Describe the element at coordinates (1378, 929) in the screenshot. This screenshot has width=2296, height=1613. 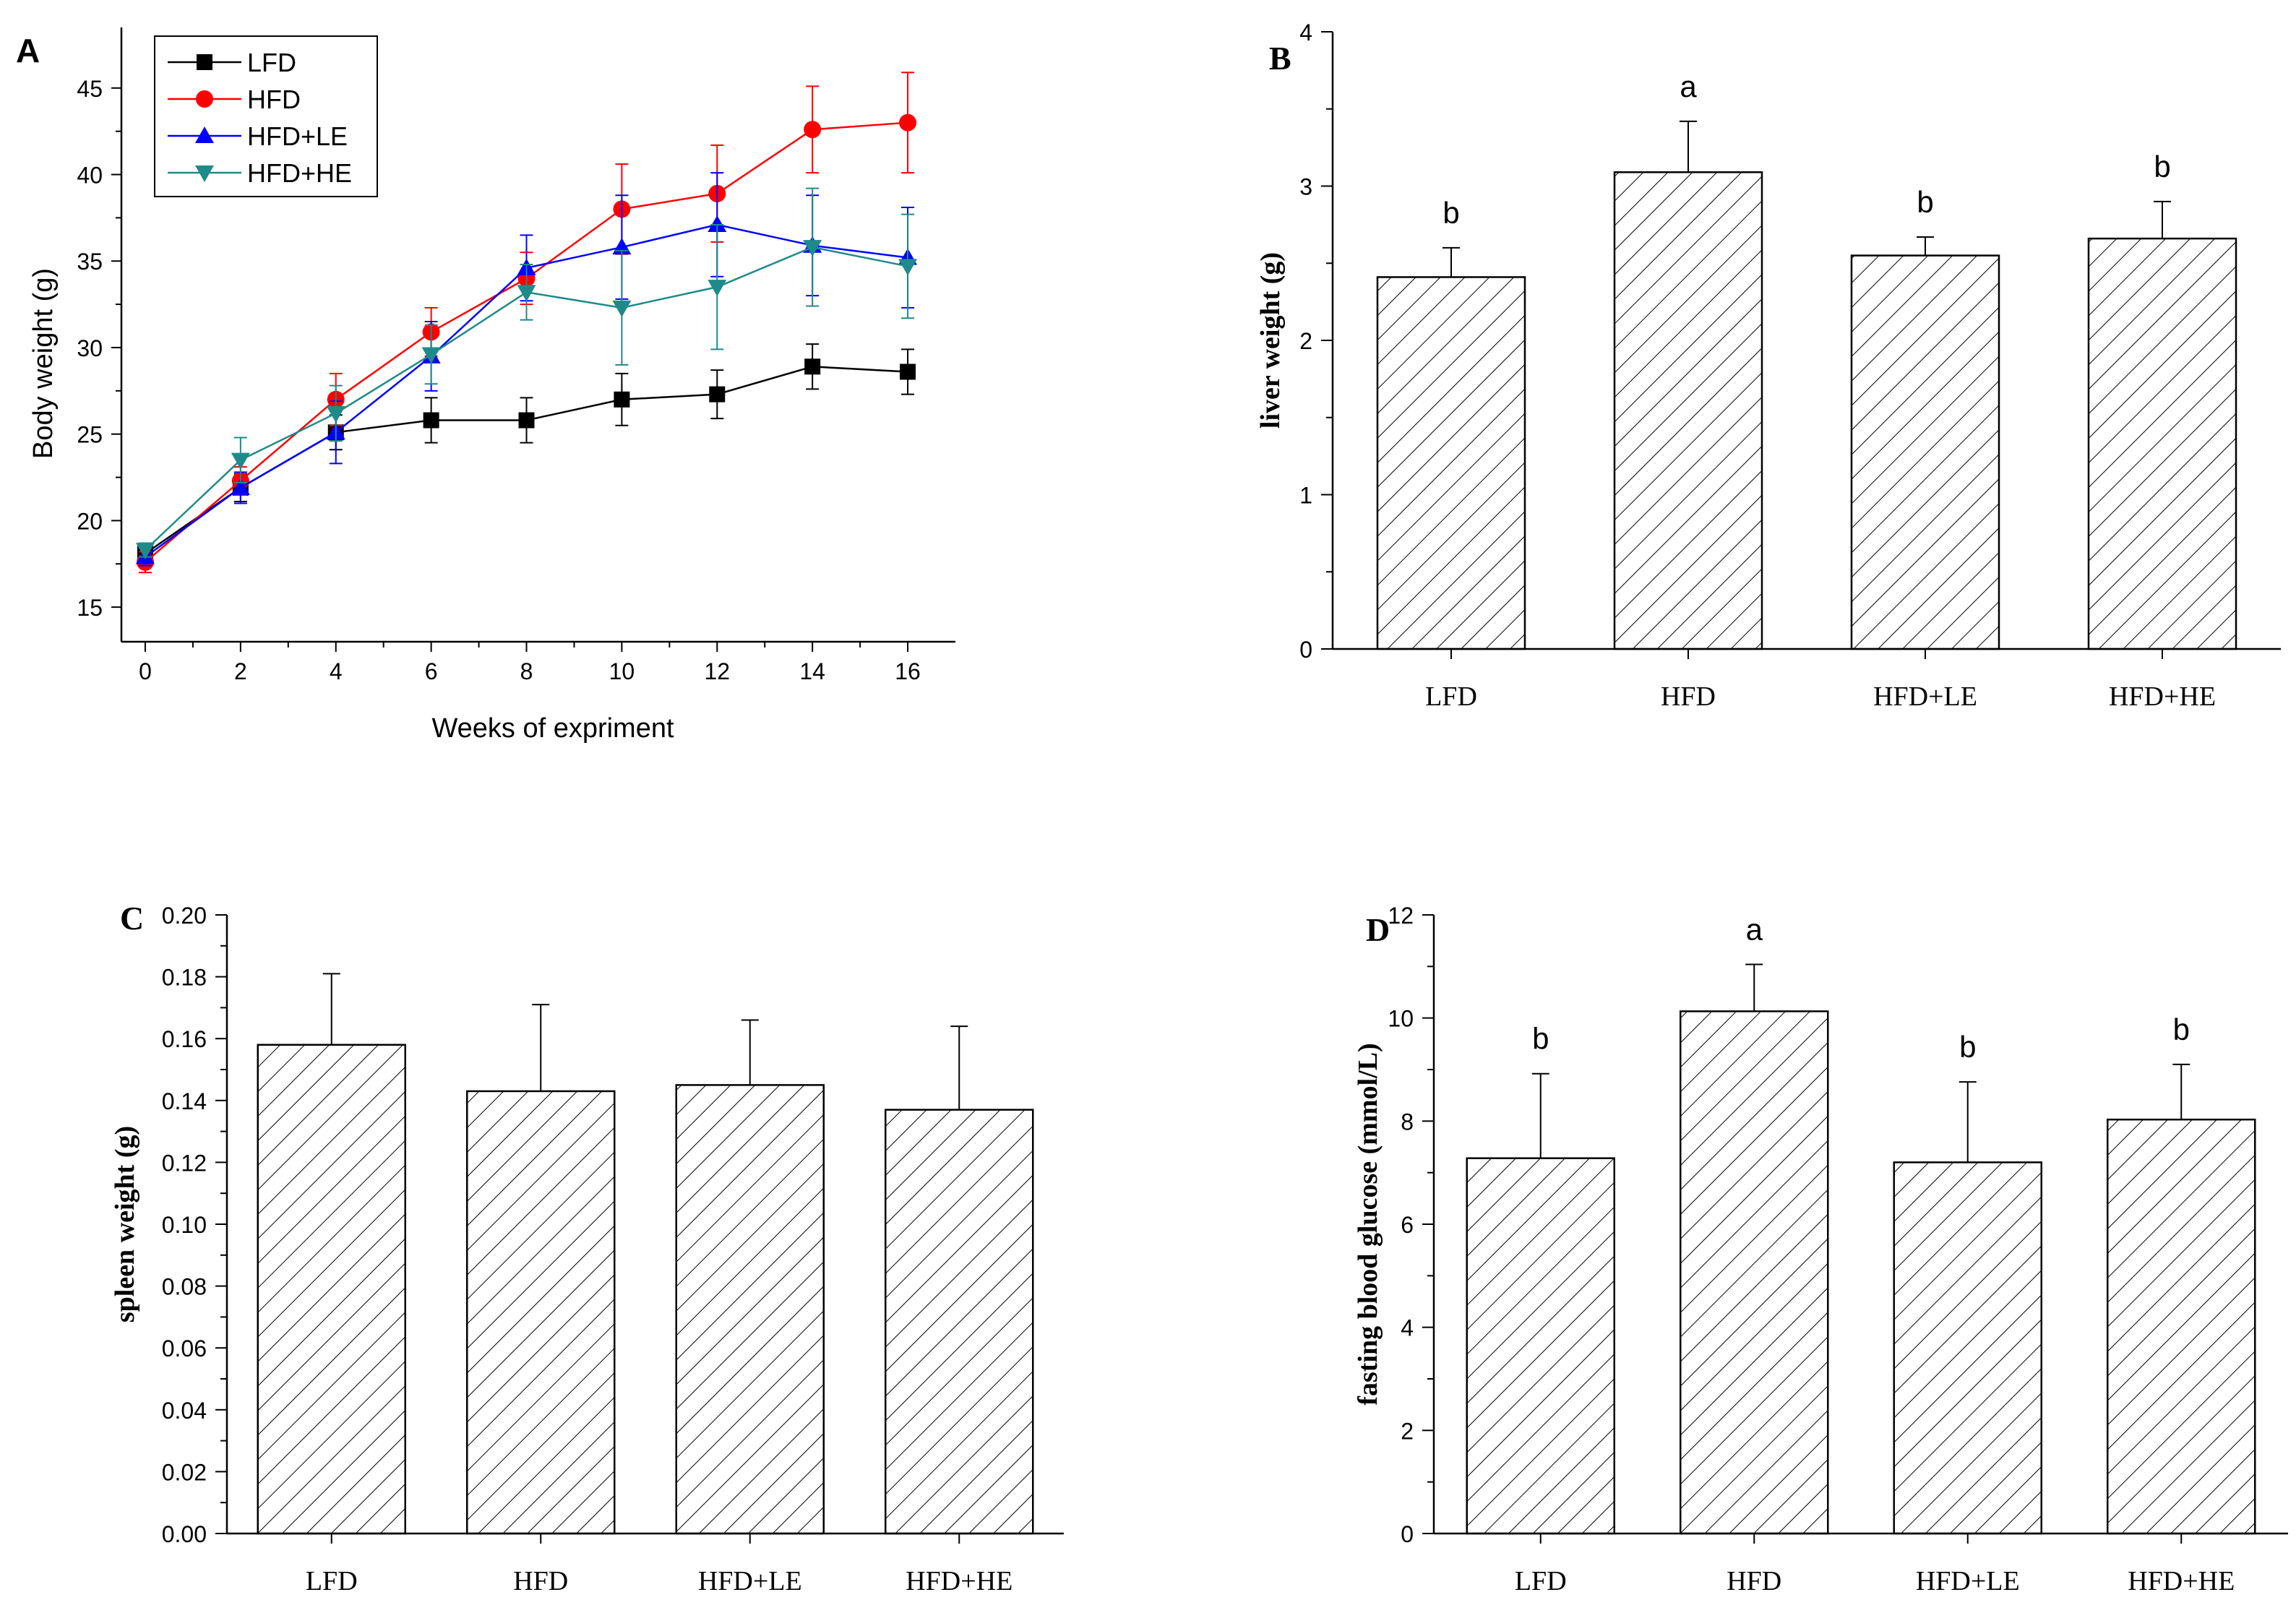
I see `panel-label-d: D` at that location.